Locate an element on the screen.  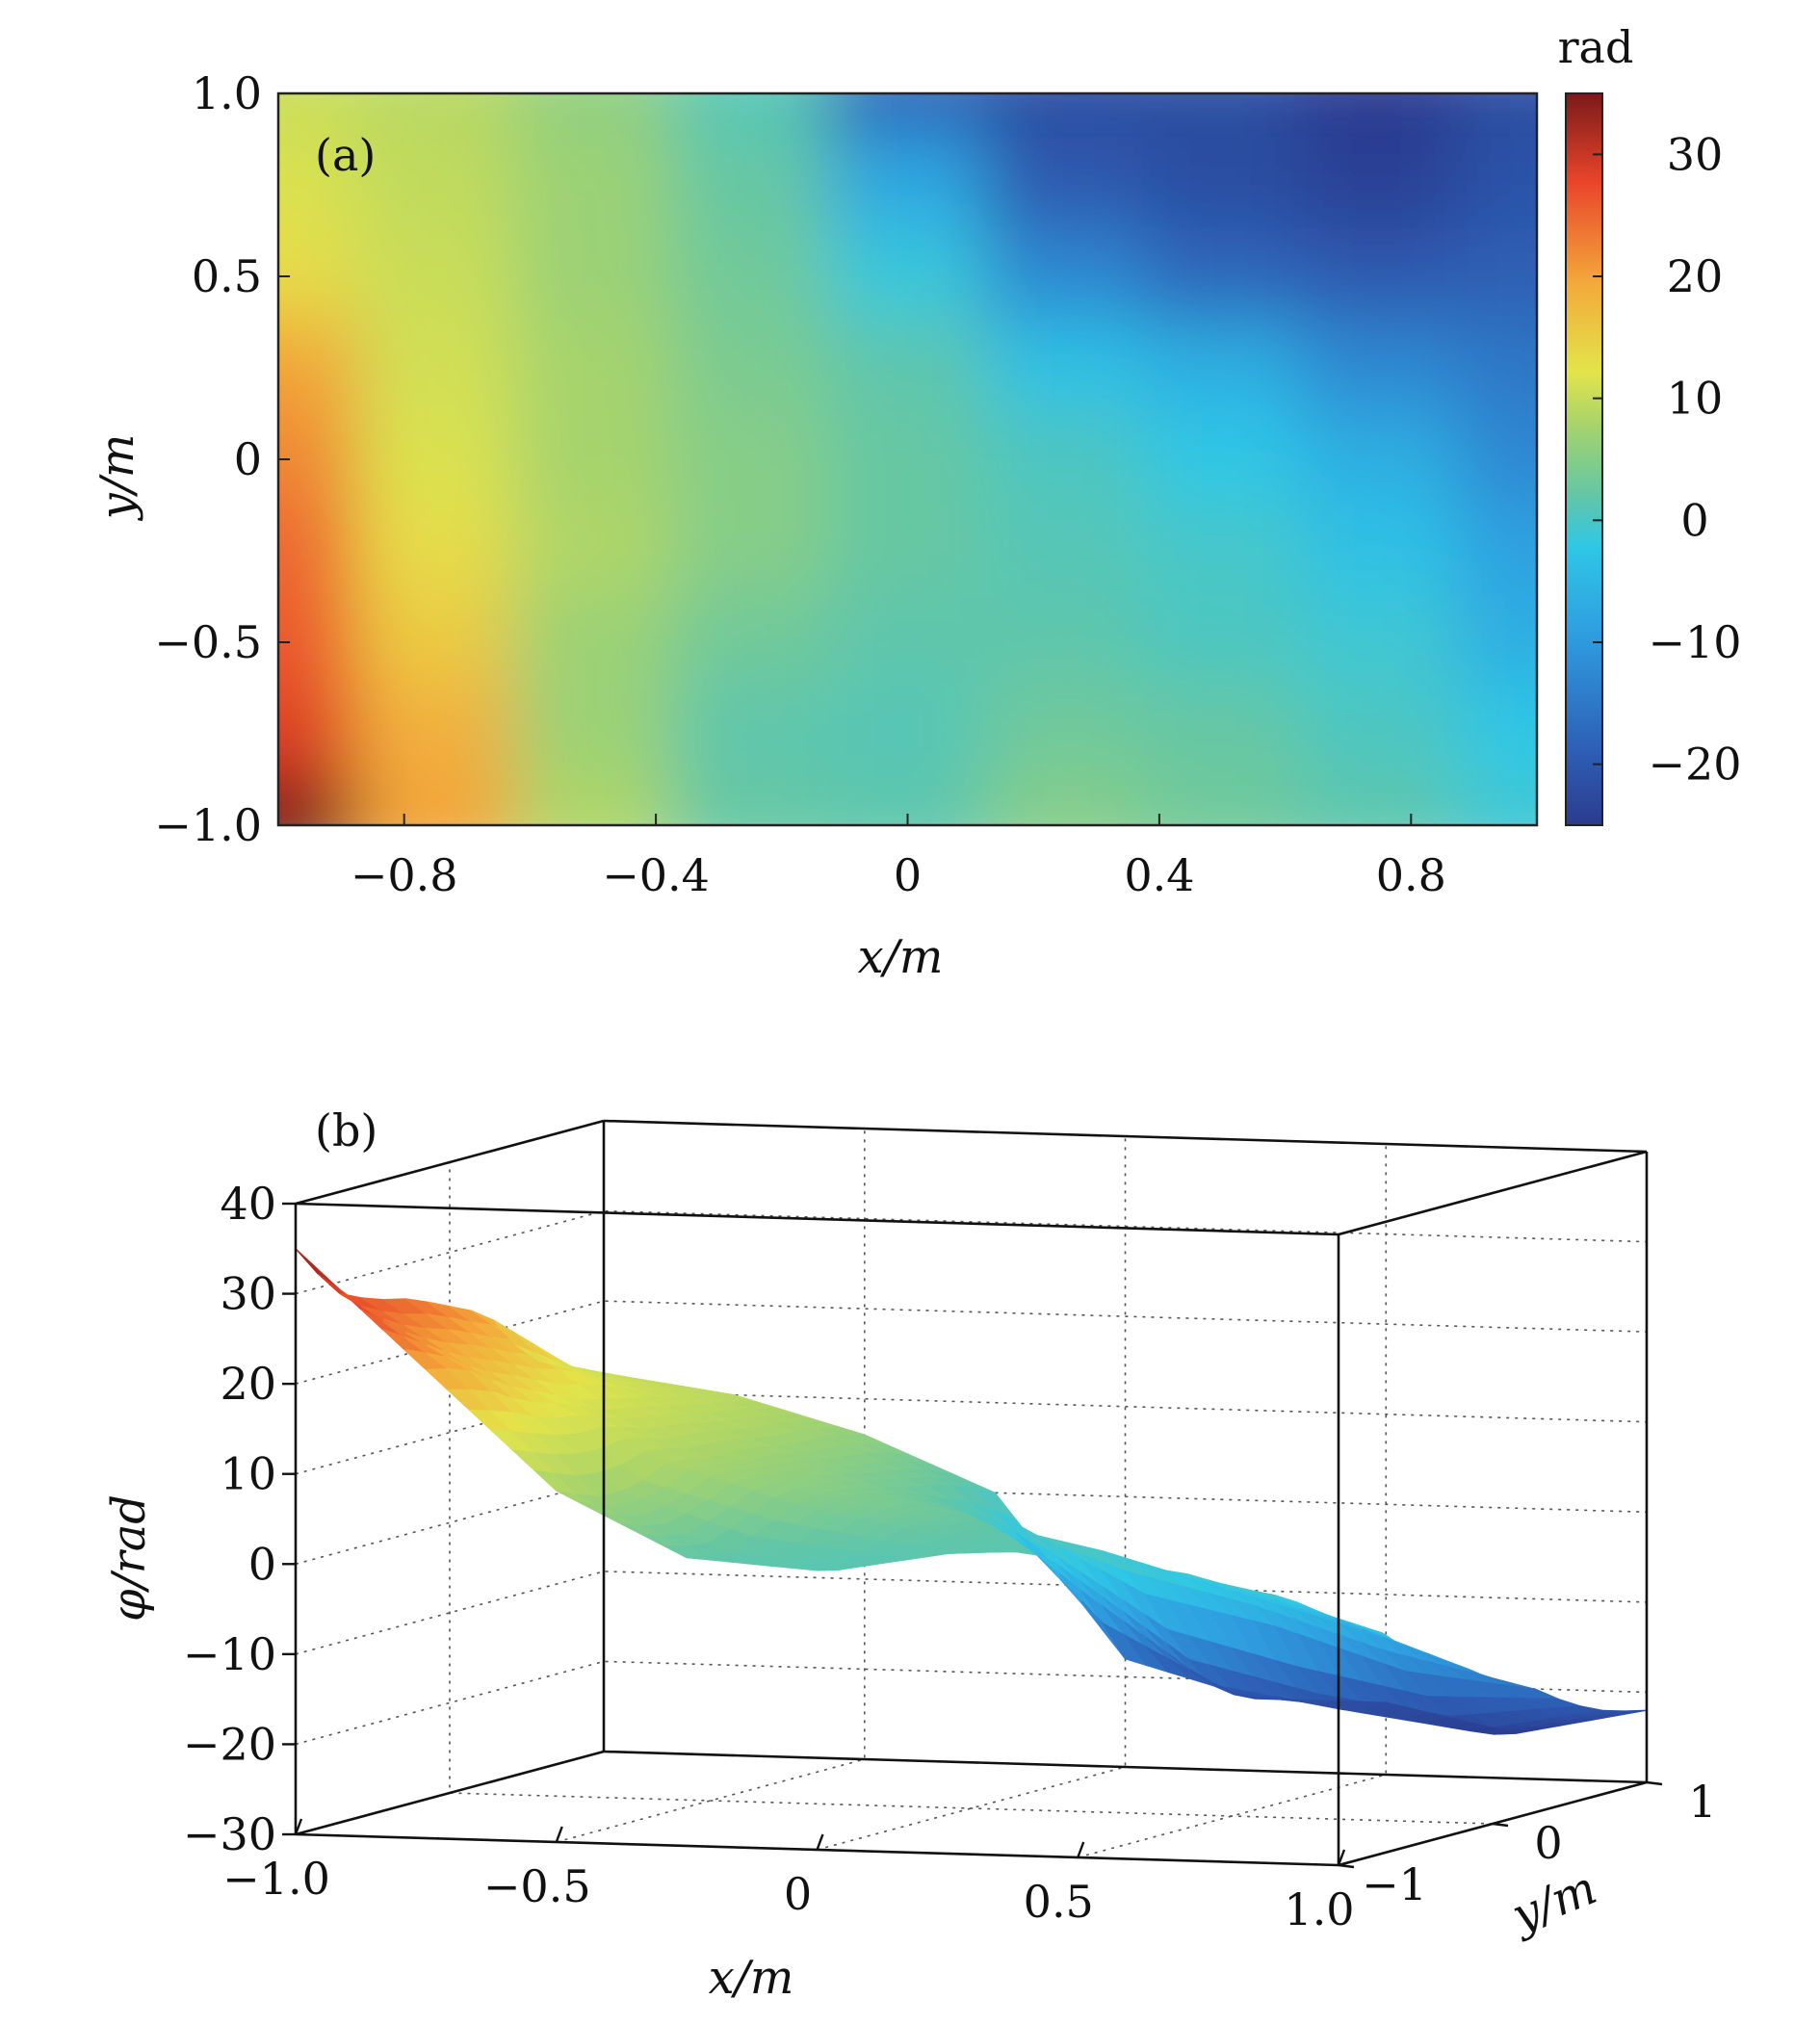
colorbar-tick-label: 0 is located at coordinates (1694, 520).